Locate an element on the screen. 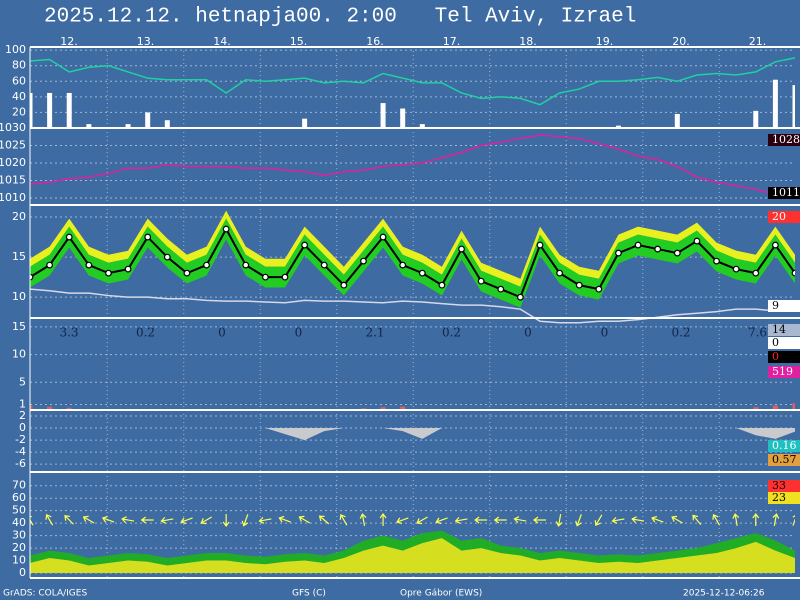 The height and width of the screenshot is (600, 800). y-tick-label: 1010 is located at coordinates (13, 197).